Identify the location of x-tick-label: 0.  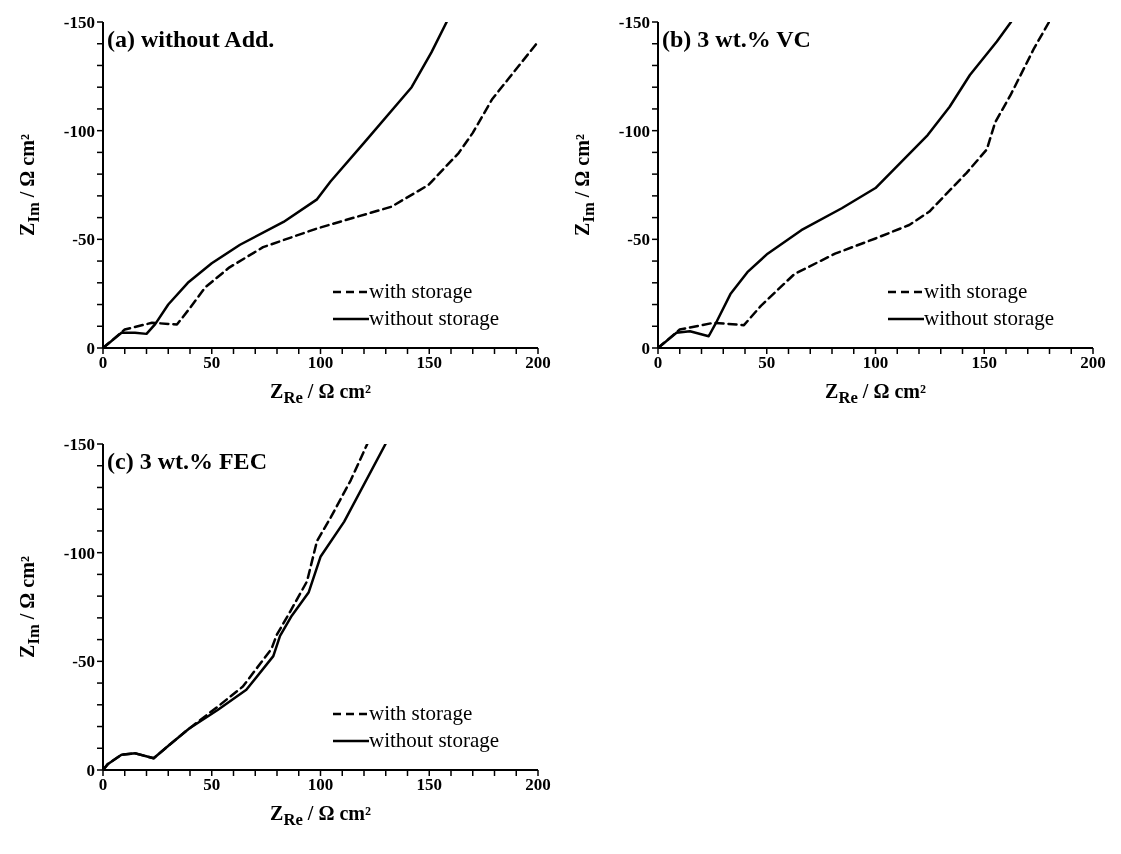
(658, 363).